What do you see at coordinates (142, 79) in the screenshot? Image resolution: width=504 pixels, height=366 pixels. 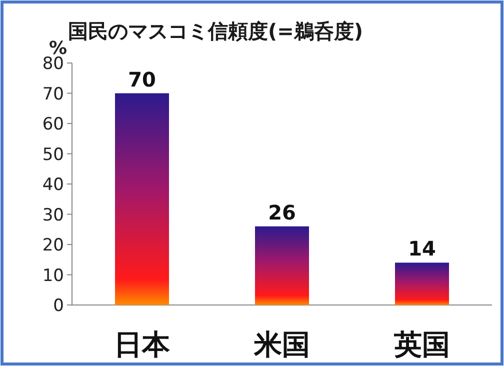 I see `data-label: 70` at bounding box center [142, 79].